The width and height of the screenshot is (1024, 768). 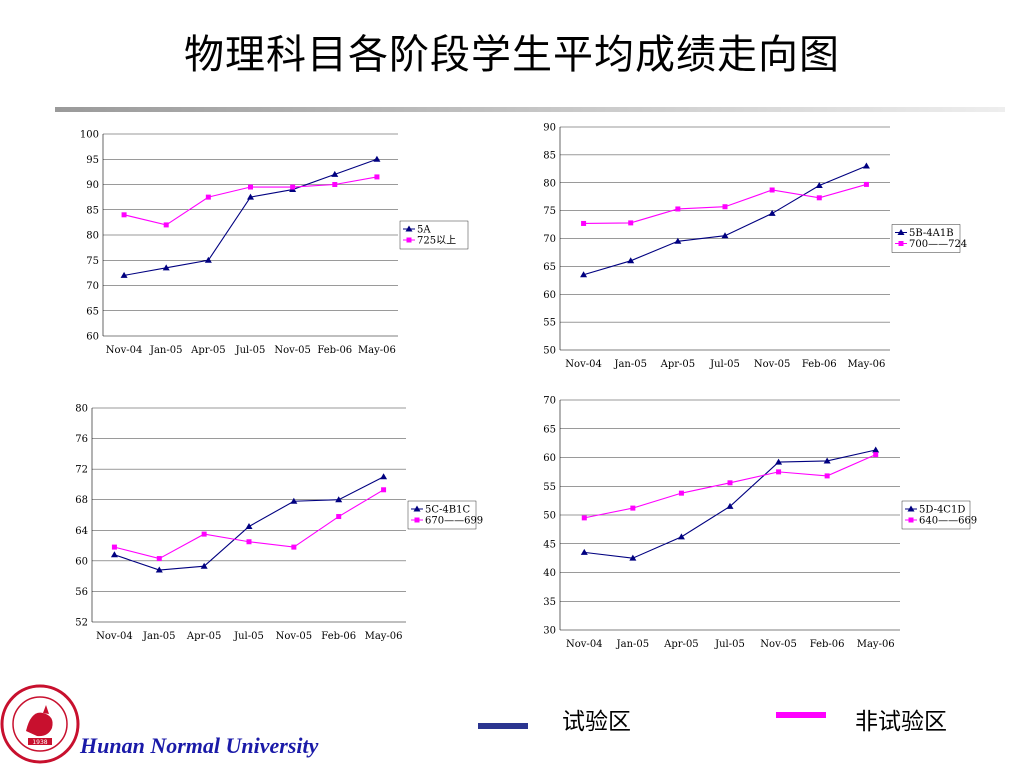 What do you see at coordinates (583, 364) in the screenshot?
I see `chart-1-xtick-label: Nov-04` at bounding box center [583, 364].